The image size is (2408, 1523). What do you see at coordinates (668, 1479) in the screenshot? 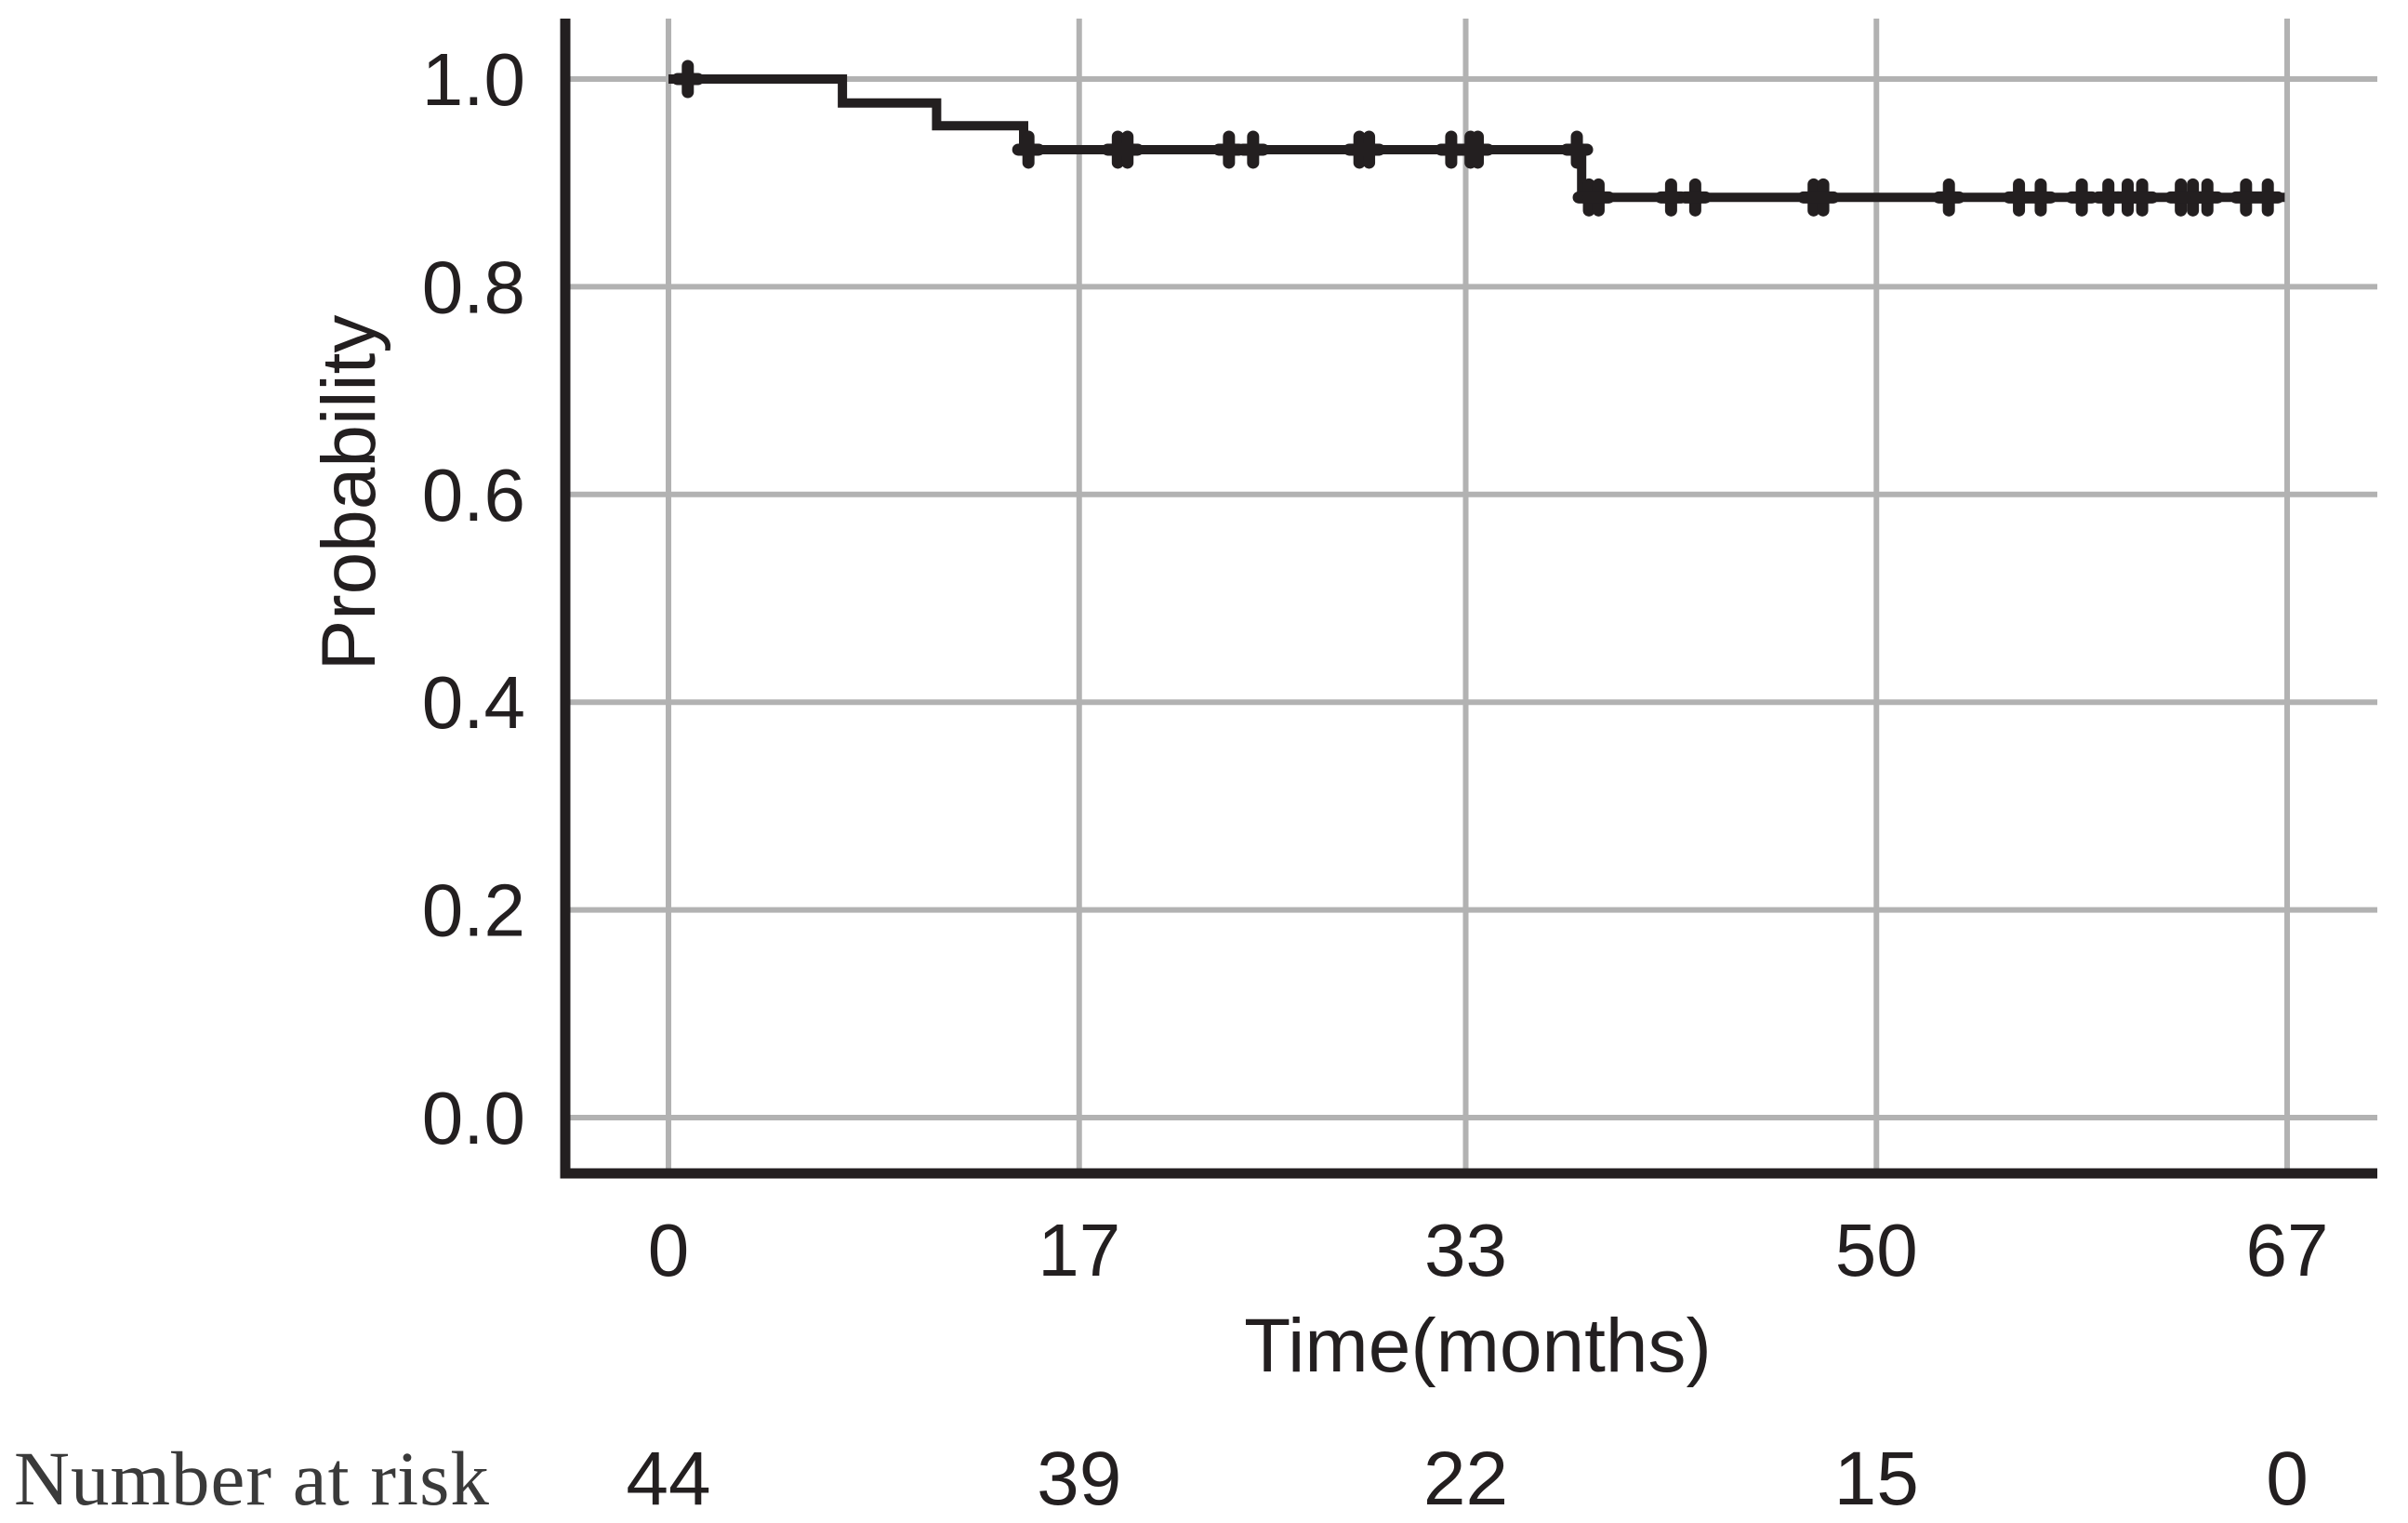
I see `number-at-risk-value: 44` at bounding box center [668, 1479].